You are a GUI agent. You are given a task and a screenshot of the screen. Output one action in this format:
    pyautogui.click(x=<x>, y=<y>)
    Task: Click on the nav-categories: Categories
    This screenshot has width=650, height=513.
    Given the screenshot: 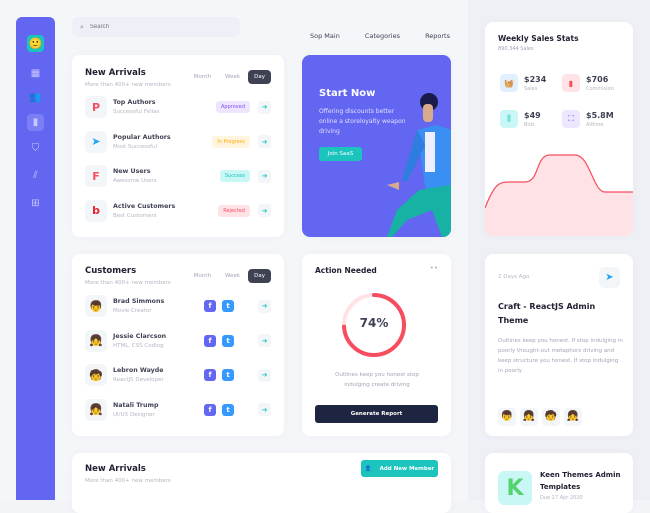 What is the action you would take?
    pyautogui.click(x=382, y=36)
    